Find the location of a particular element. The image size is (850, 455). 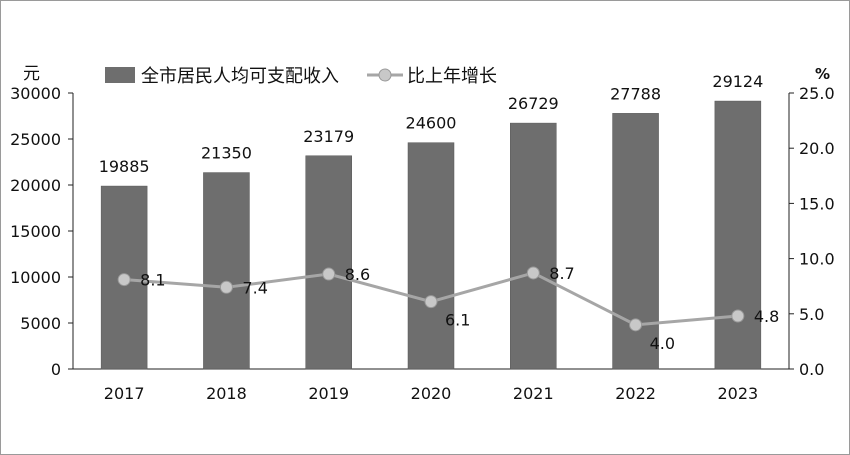

bar-2021 is located at coordinates (533, 246).